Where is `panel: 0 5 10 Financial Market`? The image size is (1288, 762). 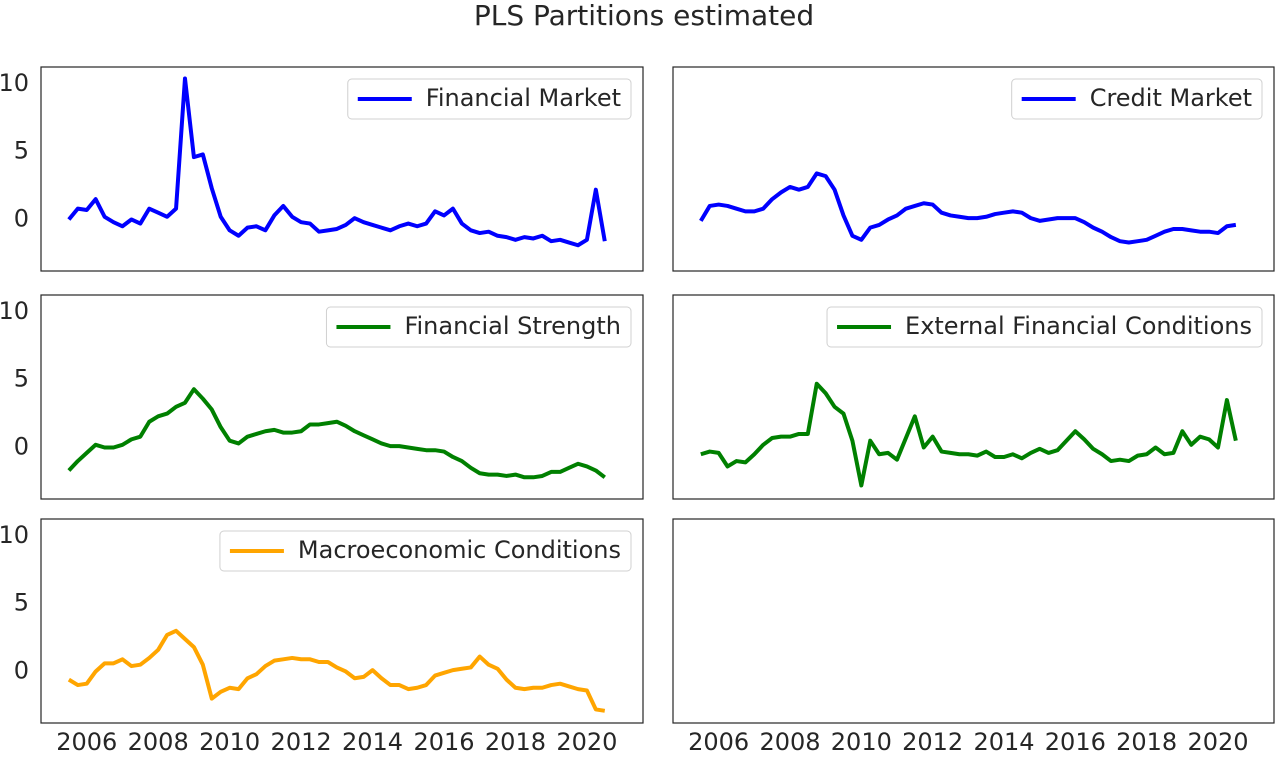
panel: 0 5 10 Financial Market is located at coordinates (322, 169).